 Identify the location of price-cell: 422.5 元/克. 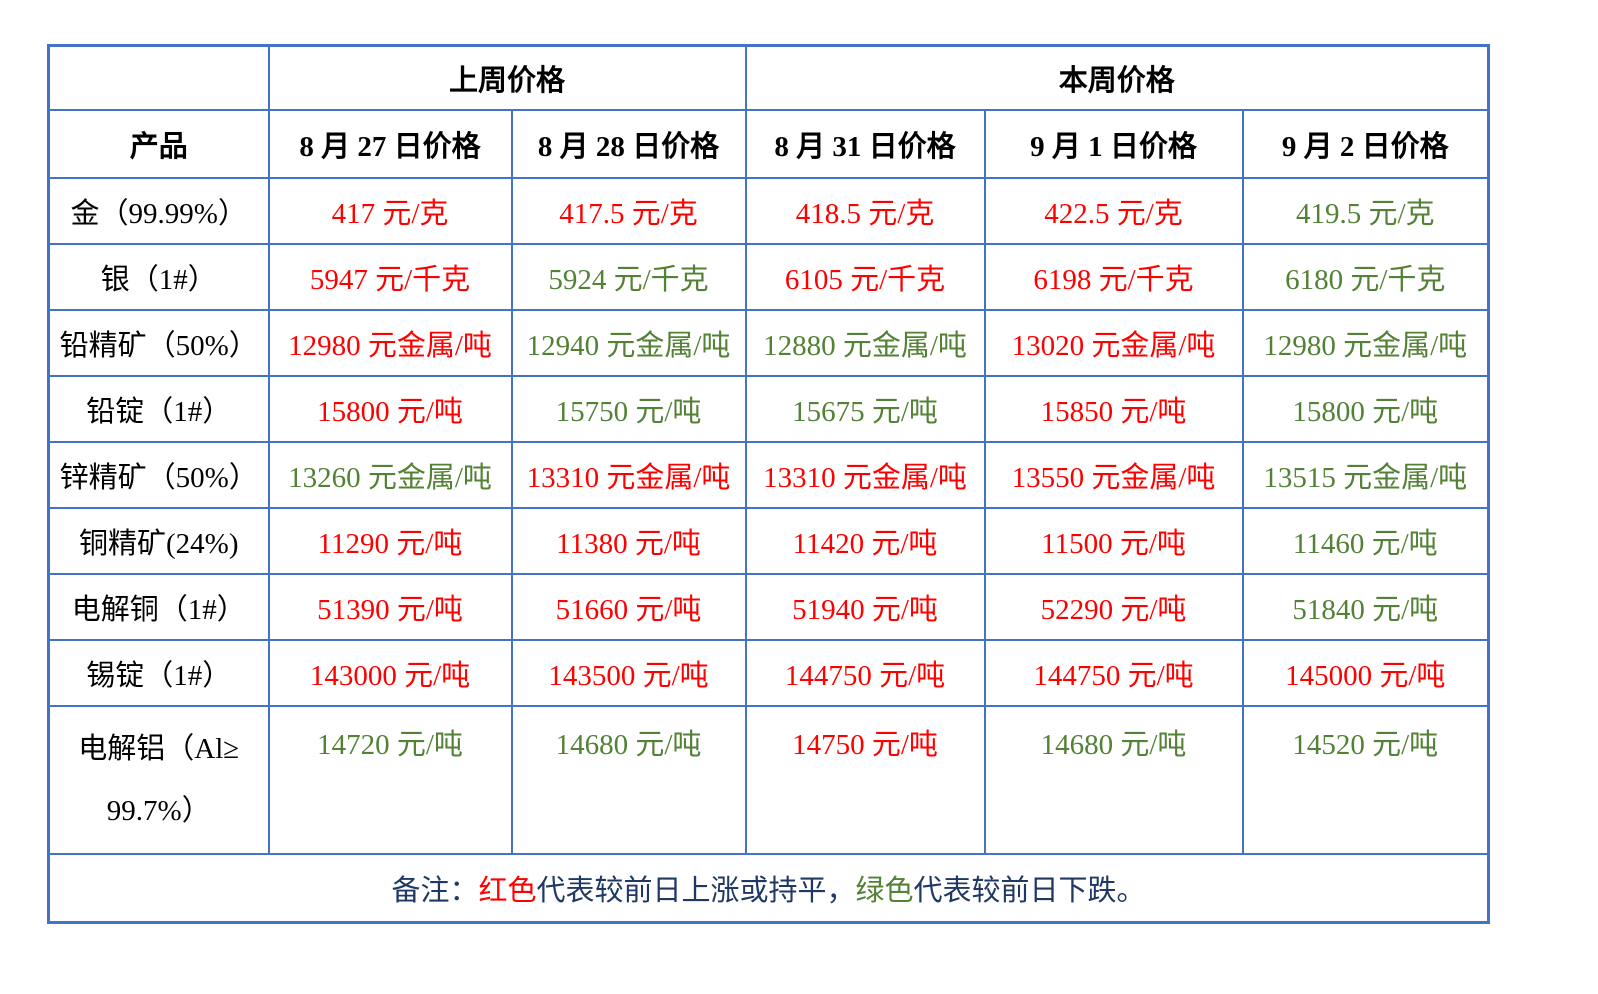
(1113, 211).